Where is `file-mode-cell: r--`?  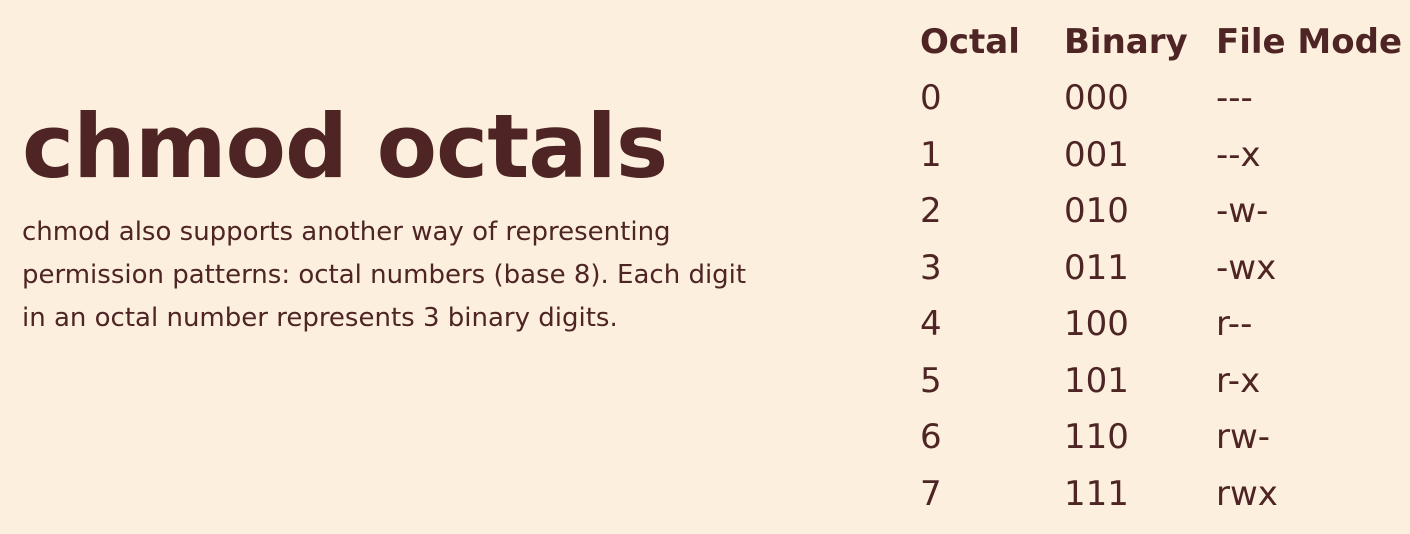
file-mode-cell: r-- is located at coordinates (1234, 324).